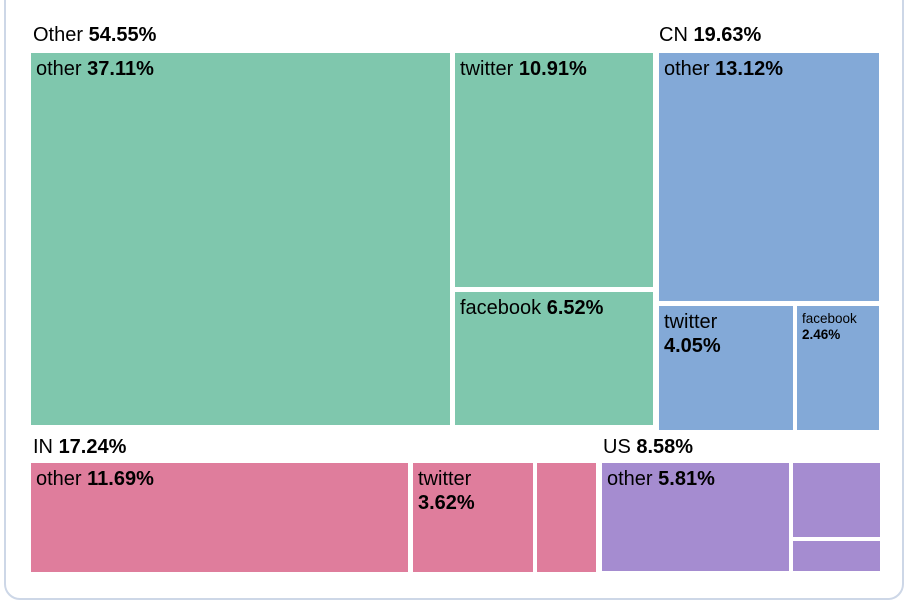 The width and height of the screenshot is (908, 600). I want to click on cell-value: 4.05%, so click(692, 346).